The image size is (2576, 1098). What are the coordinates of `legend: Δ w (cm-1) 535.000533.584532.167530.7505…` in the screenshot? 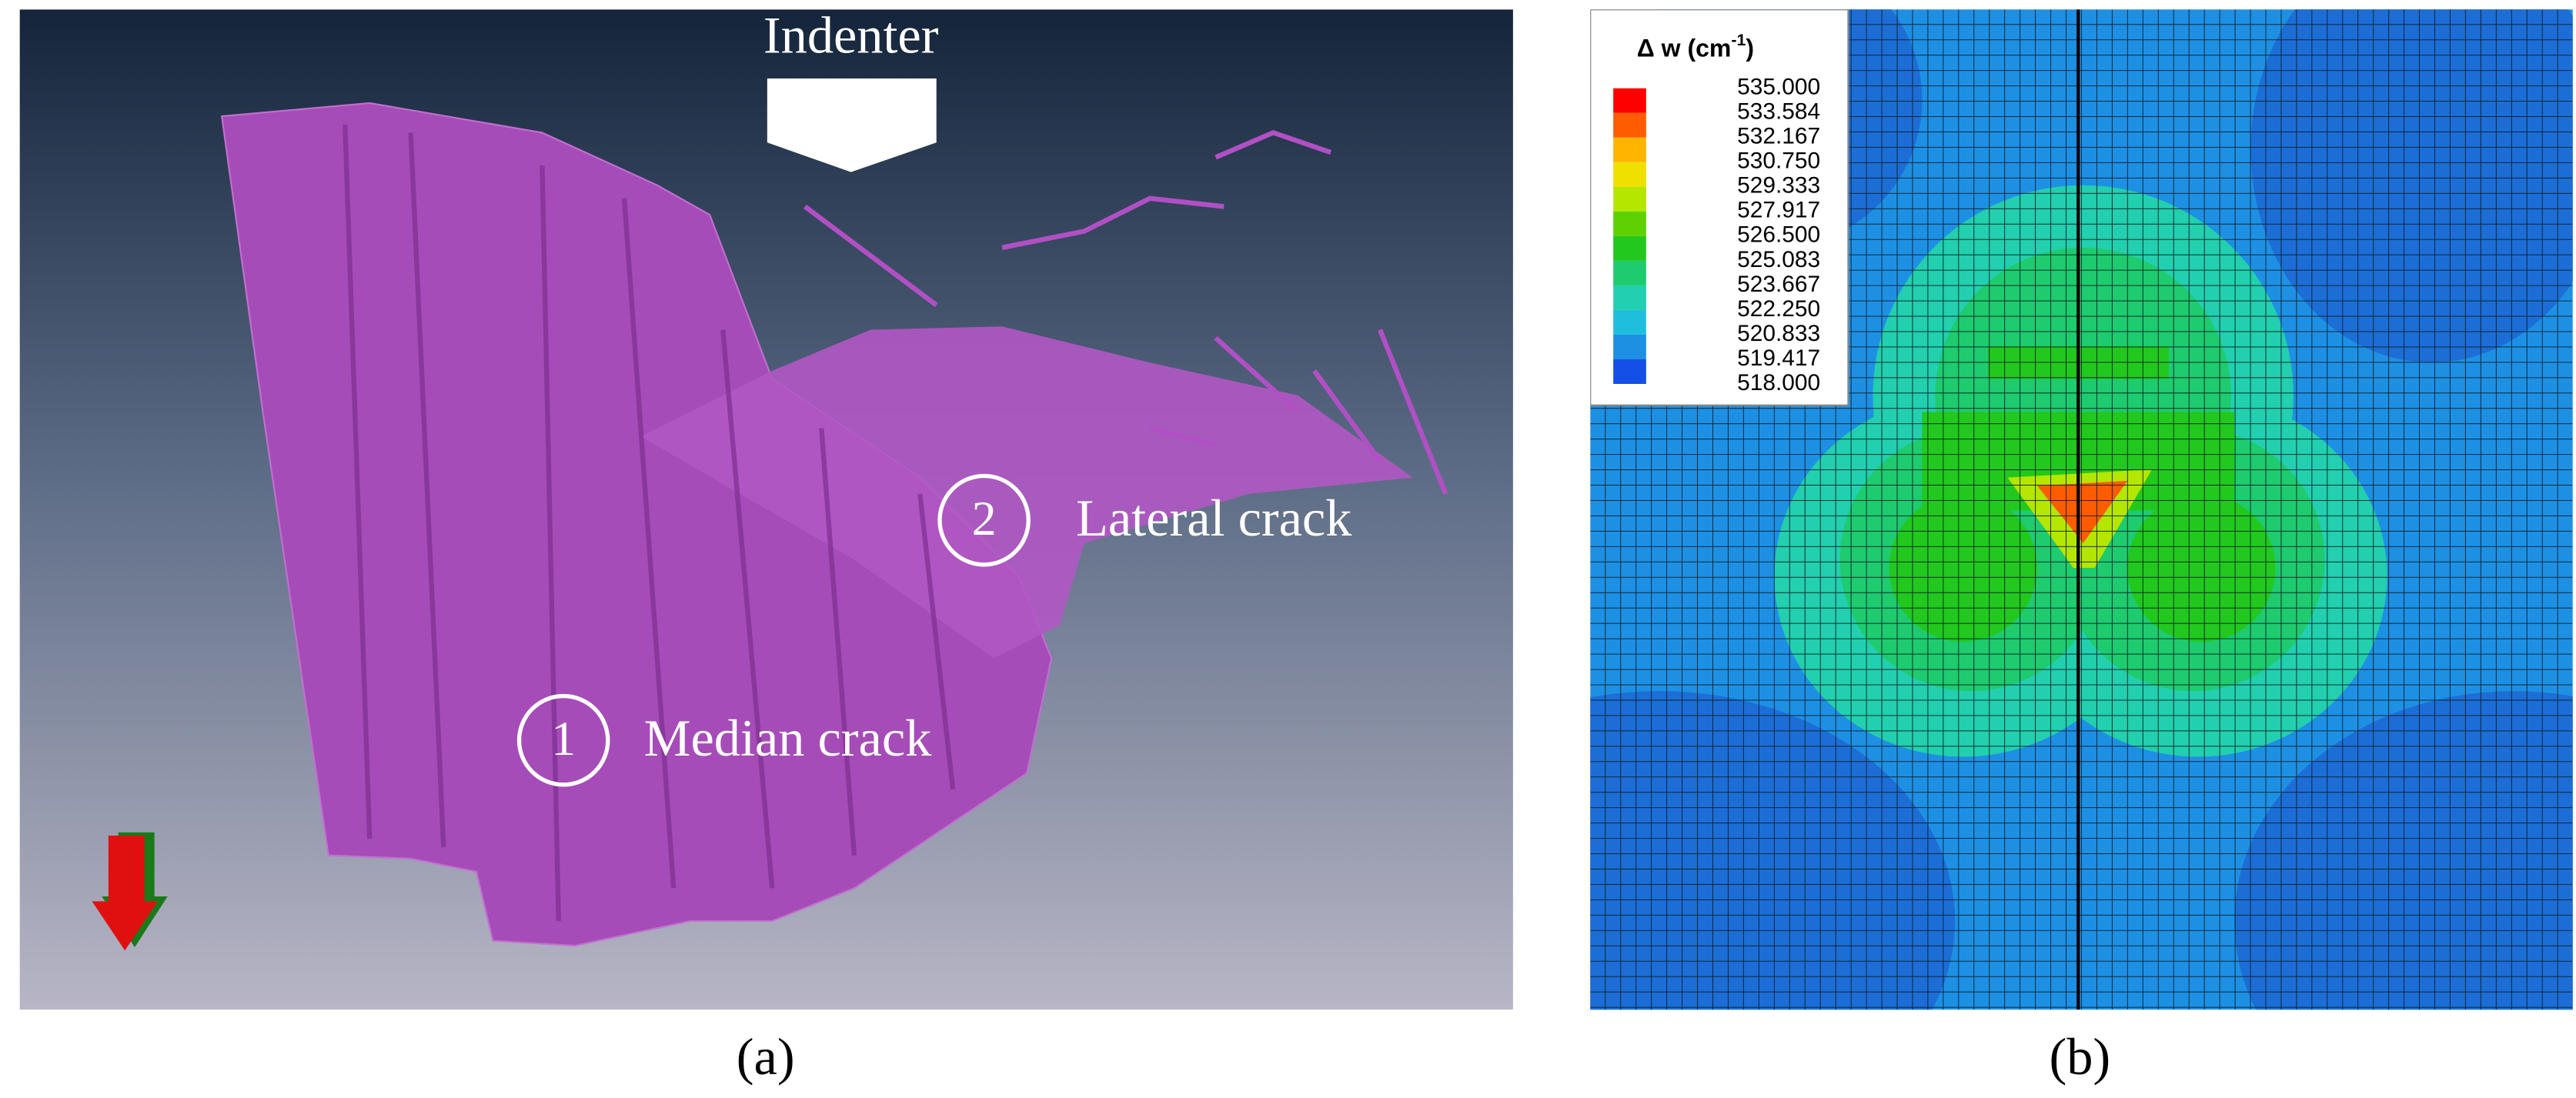 It's located at (1719, 207).